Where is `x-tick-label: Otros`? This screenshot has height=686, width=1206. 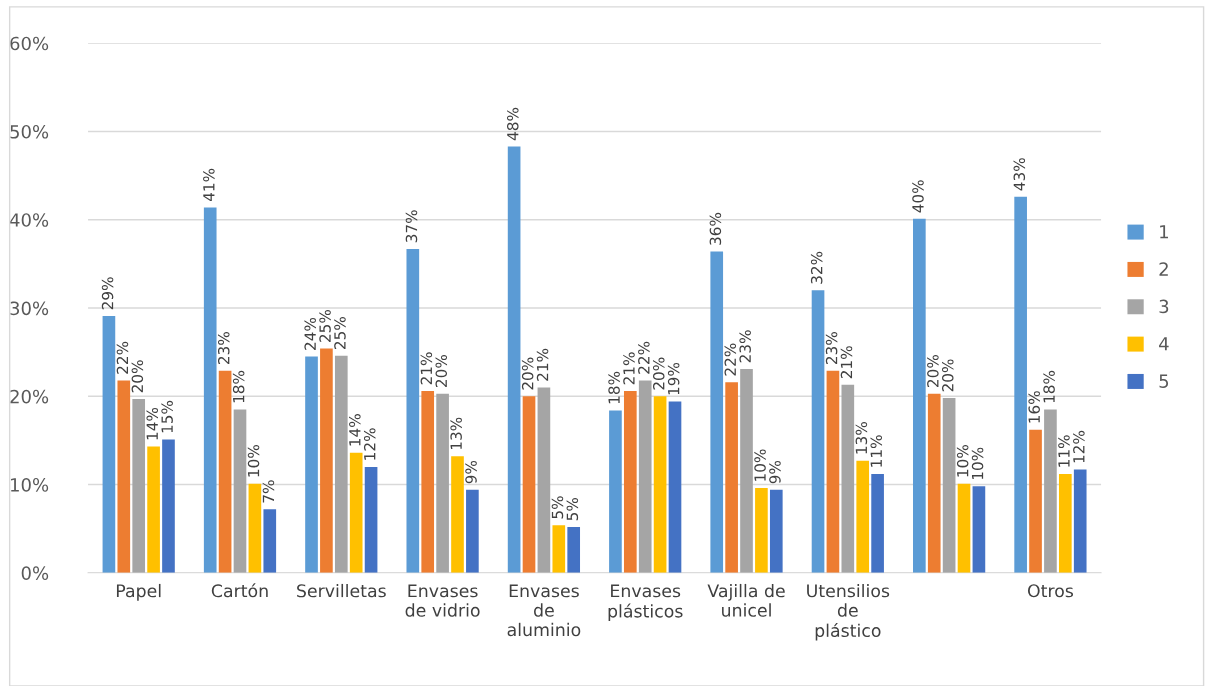 x-tick-label: Otros is located at coordinates (1050, 591).